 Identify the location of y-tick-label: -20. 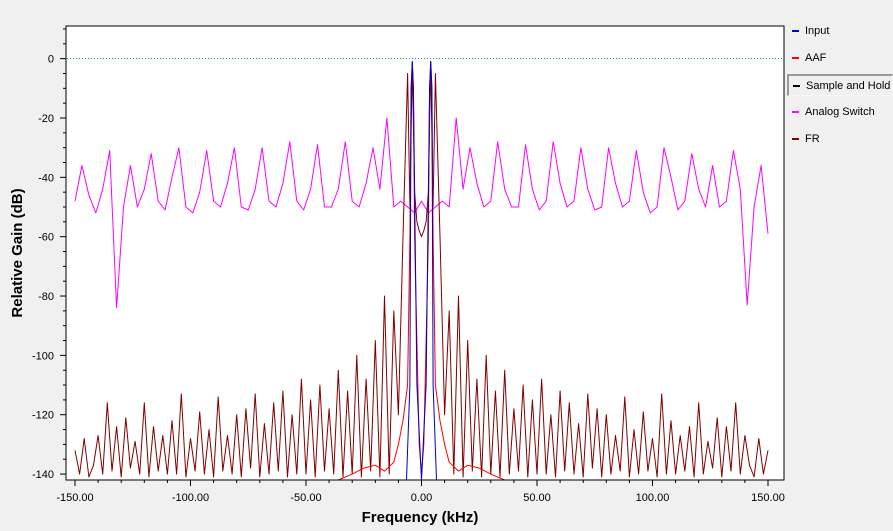
(46, 119).